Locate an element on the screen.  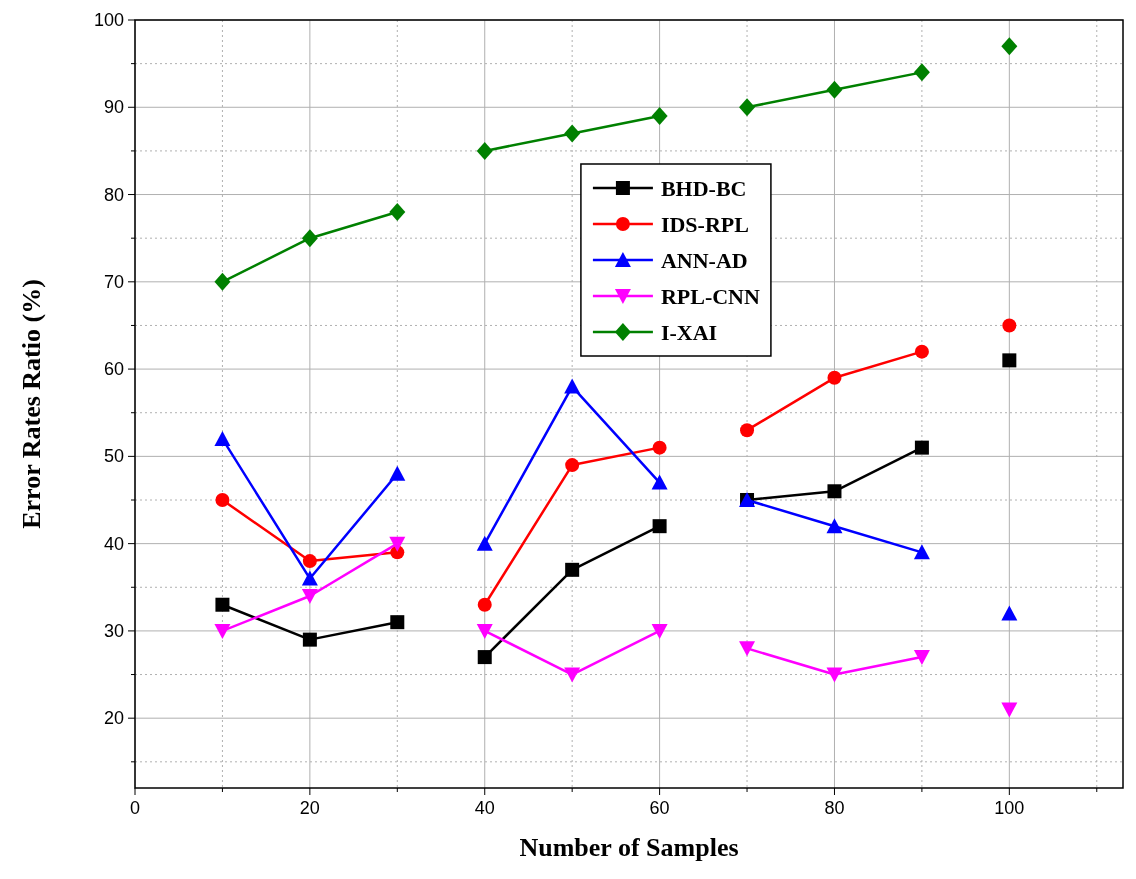
y-tick-label: 30 is located at coordinates (113, 630).